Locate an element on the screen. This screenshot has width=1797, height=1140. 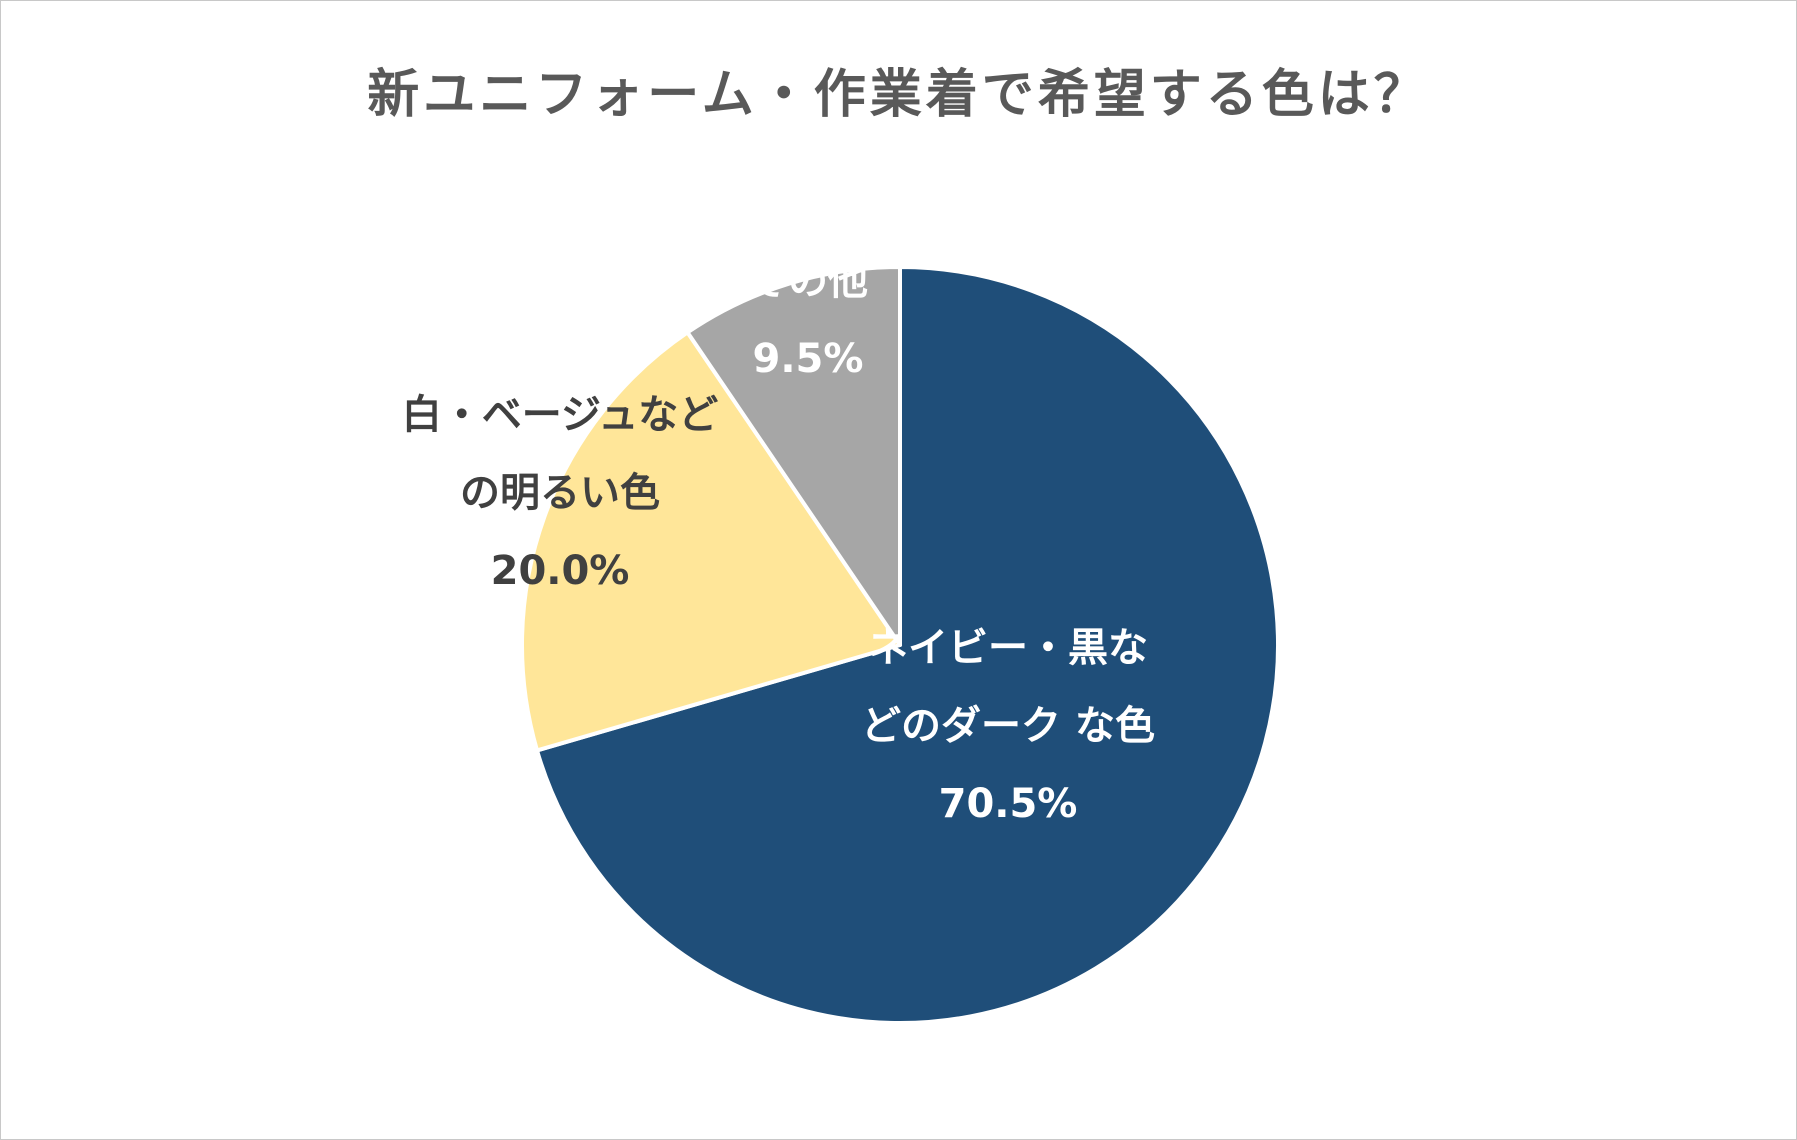
slice-label: どのダーク な色 is located at coordinates (1008, 726).